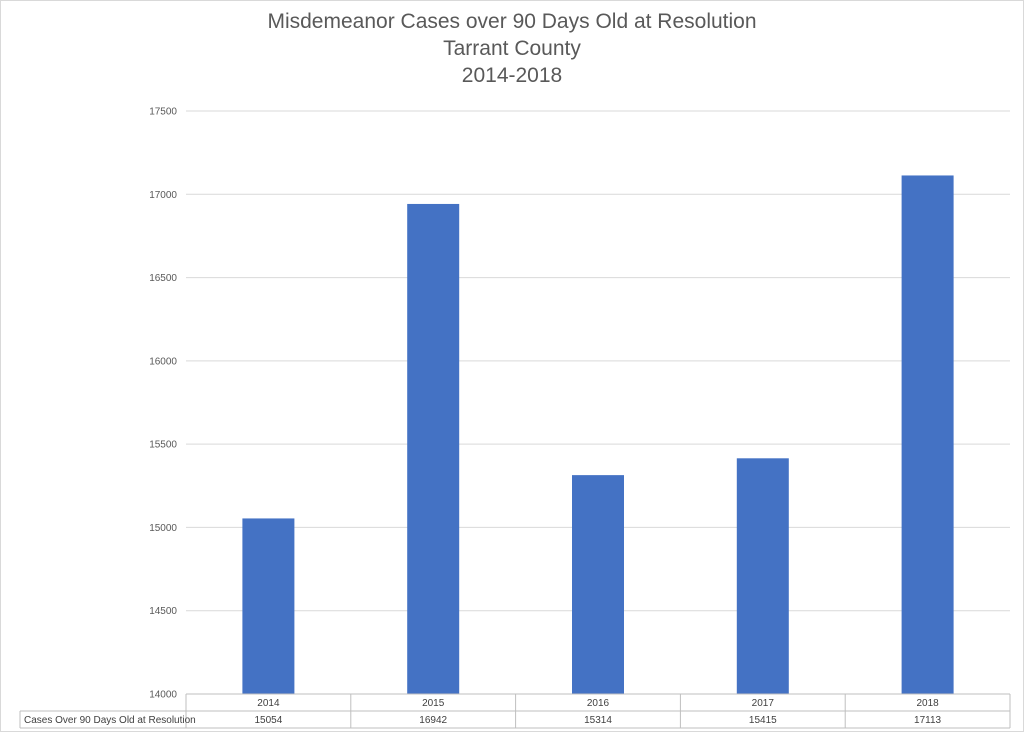 The height and width of the screenshot is (732, 1024). Describe the element at coordinates (163, 611) in the screenshot. I see `y-tick-label: 14500` at that location.